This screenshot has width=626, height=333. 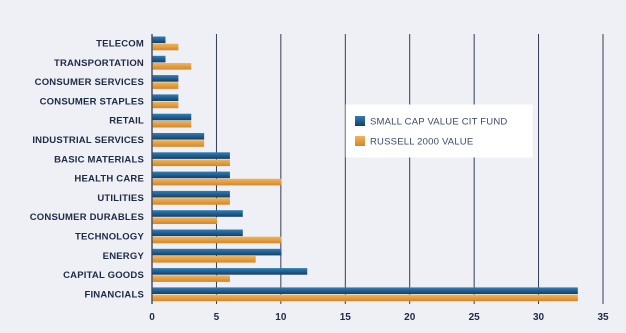 What do you see at coordinates (109, 237) in the screenshot?
I see `category-label-technology: TECHNOLOGY` at bounding box center [109, 237].